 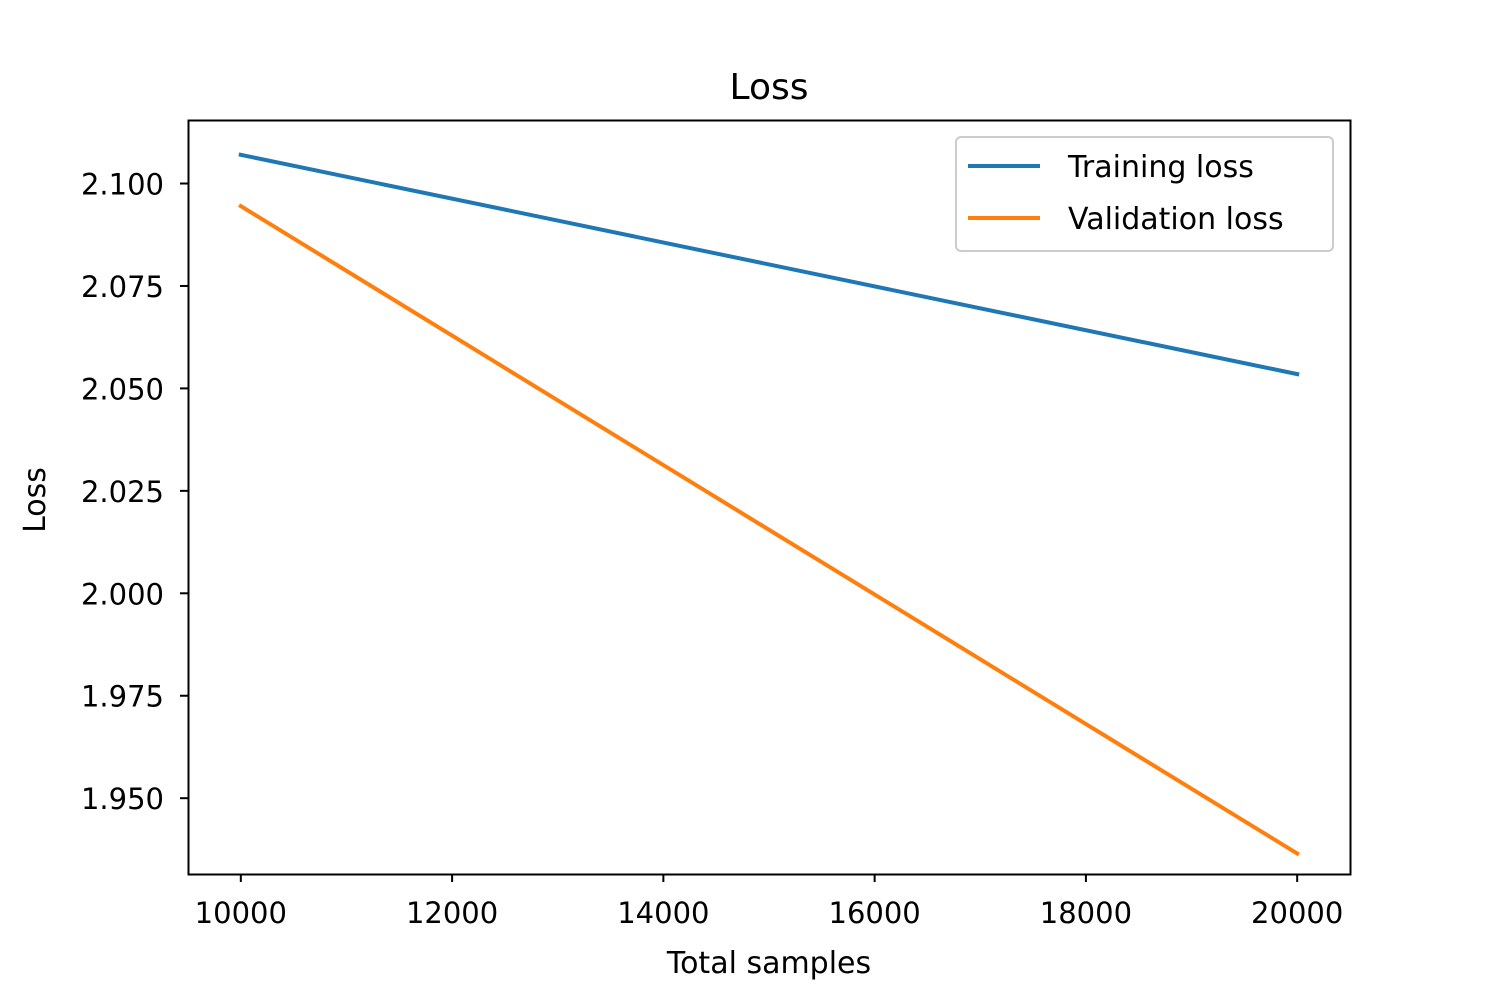 I want to click on y-tick-label: 1.950, so click(x=122, y=799).